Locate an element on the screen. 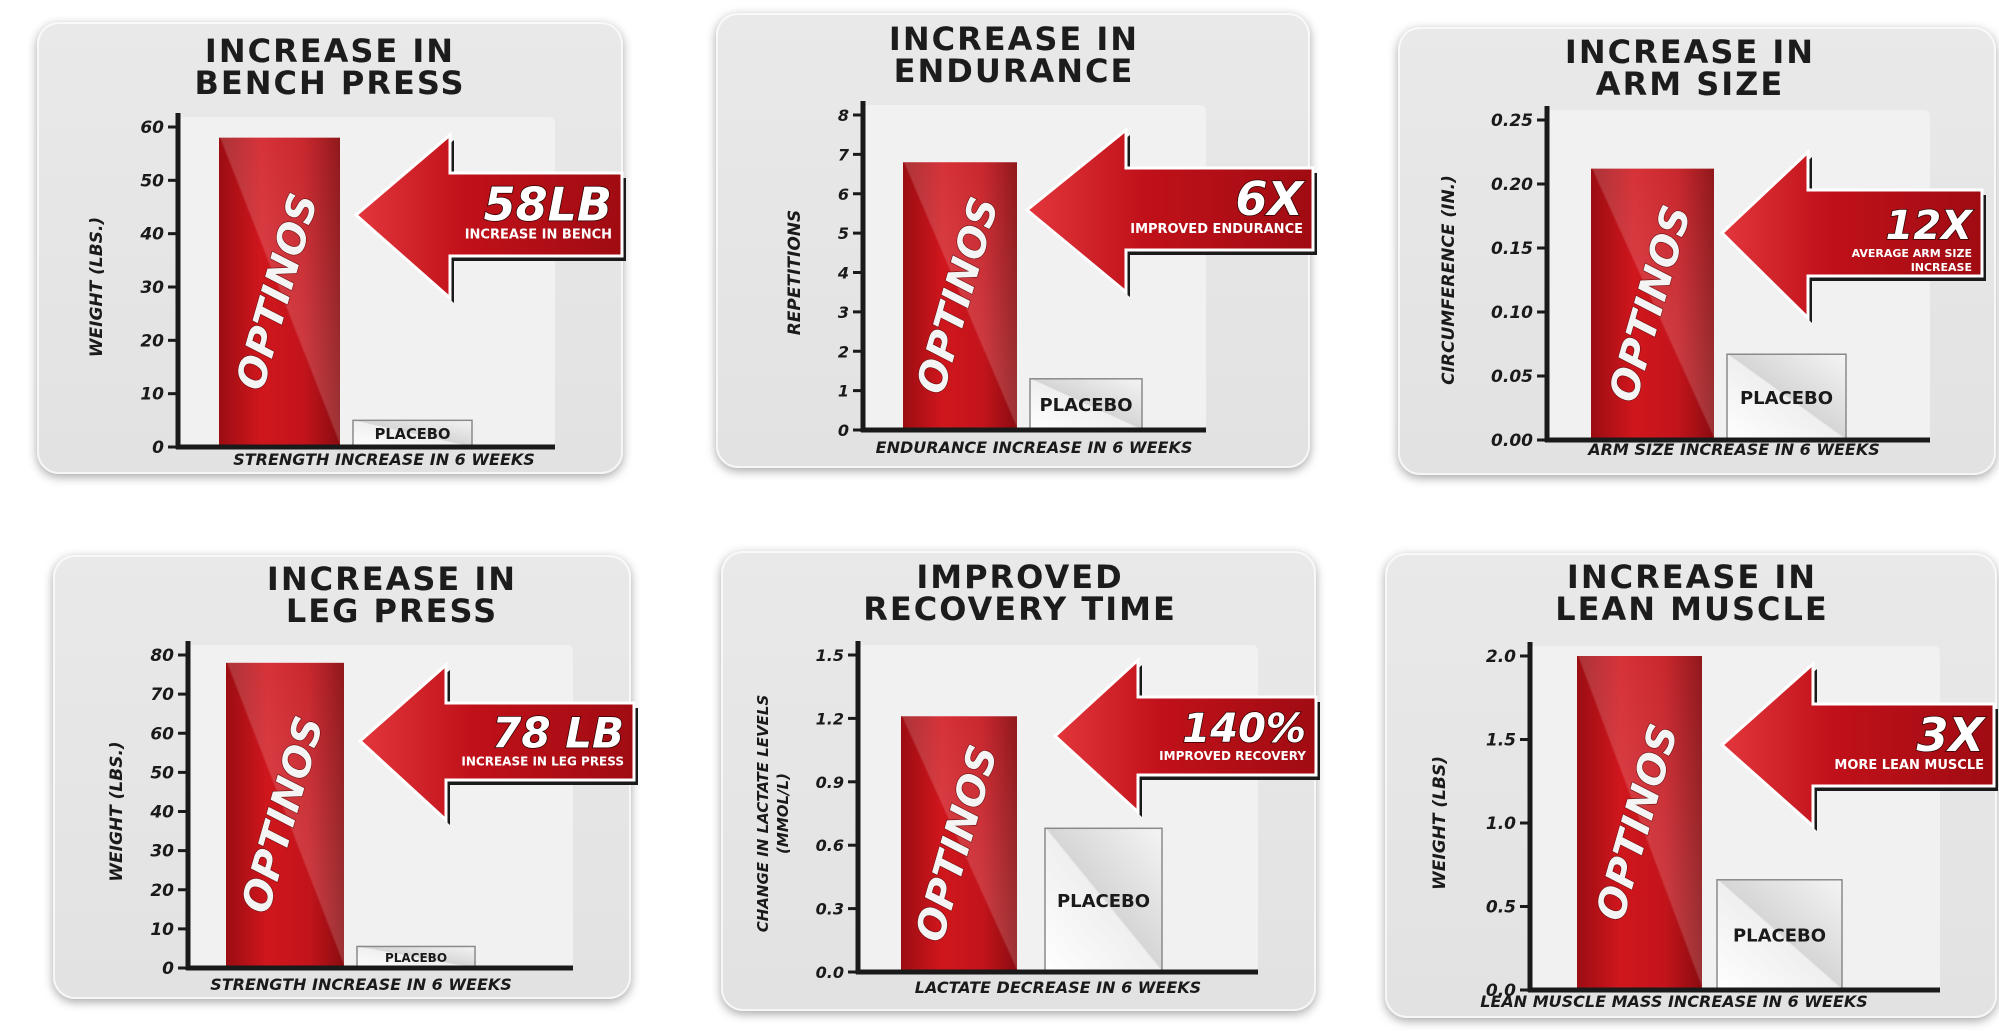 The image size is (1999, 1031). callout-value: 78 LB is located at coordinates (558, 733).